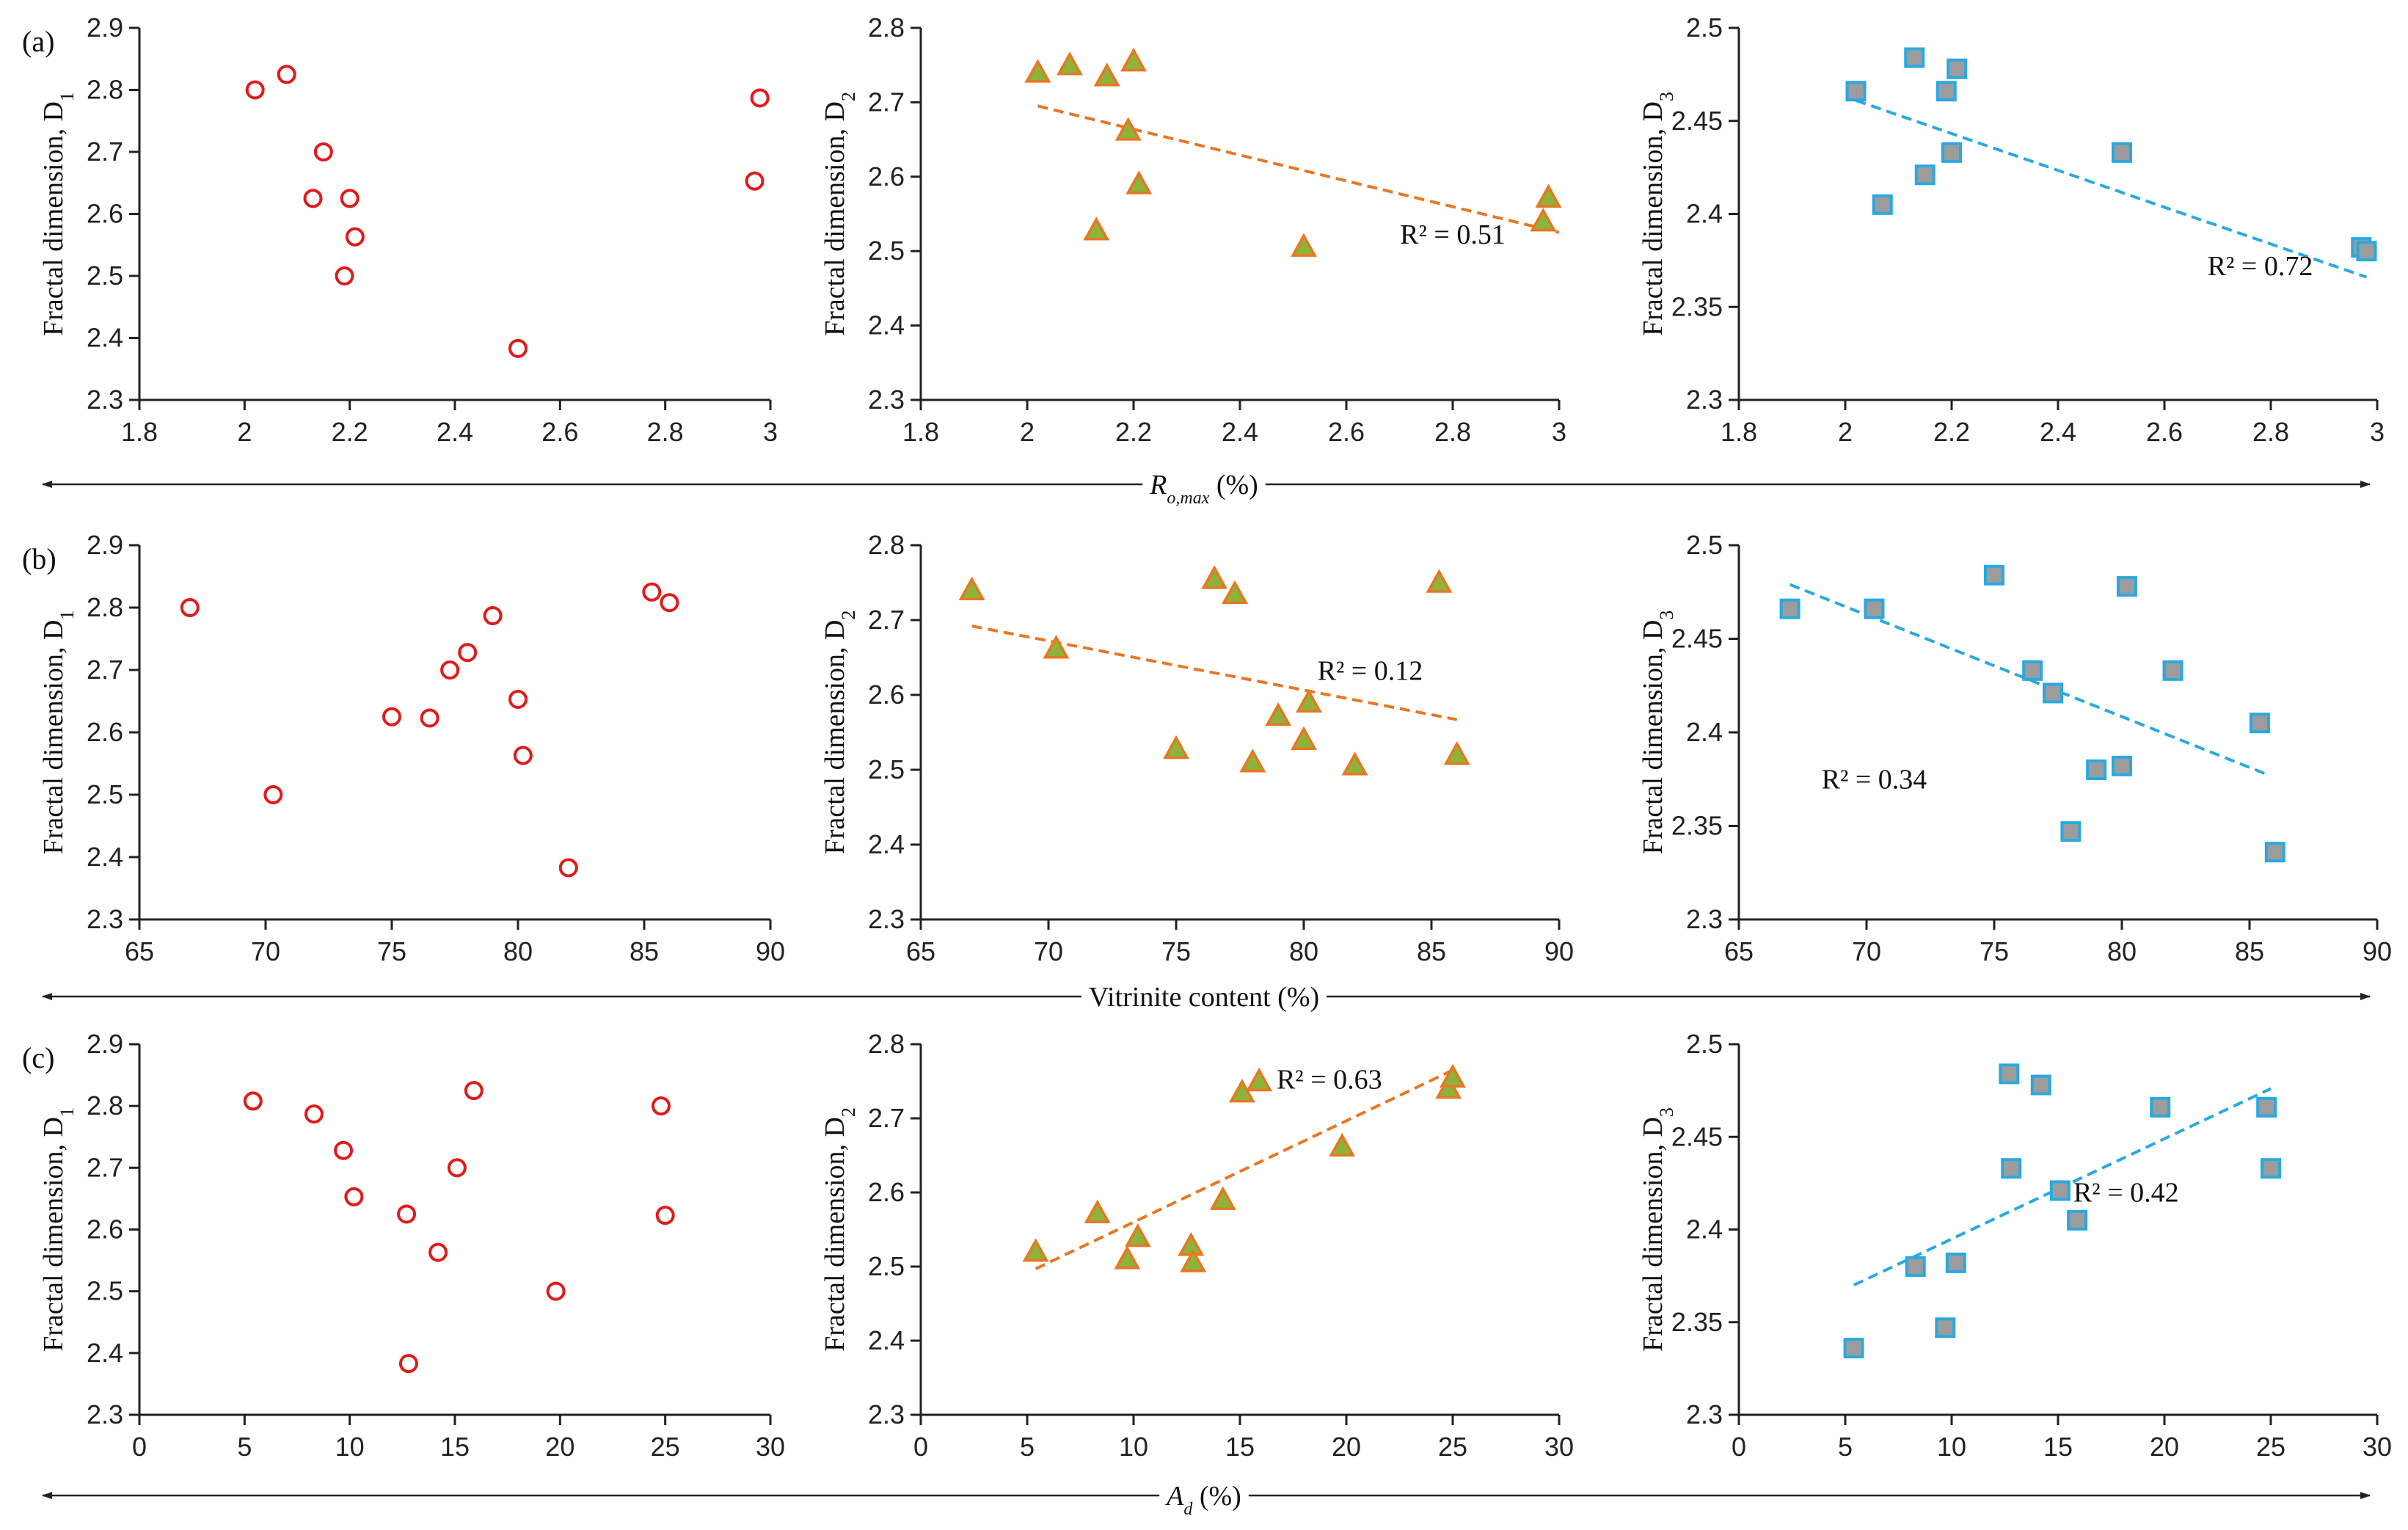 The width and height of the screenshot is (2408, 1530). Describe the element at coordinates (1202, 1500) in the screenshot. I see `row-axis-label: Ad (%)` at that location.